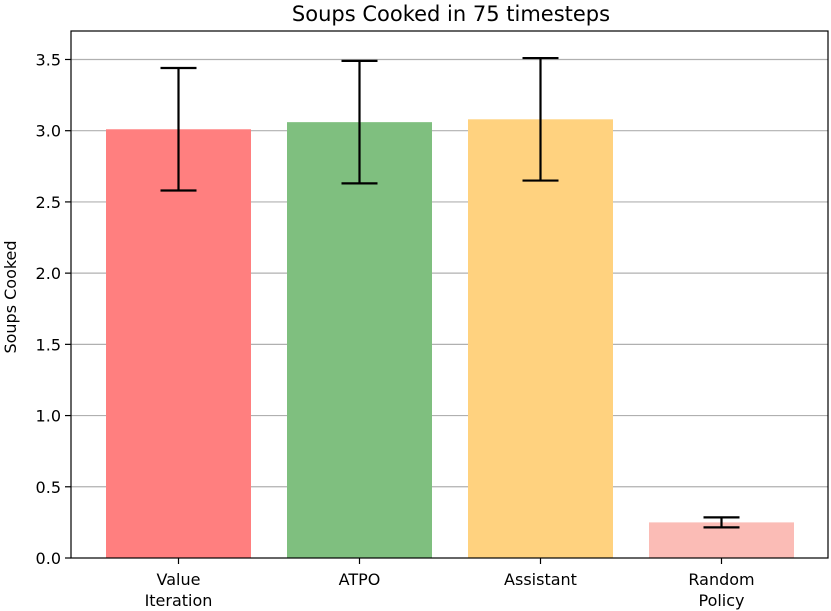 The height and width of the screenshot is (611, 831). I want to click on y-axis-label: Soups Cooked, so click(10, 296).